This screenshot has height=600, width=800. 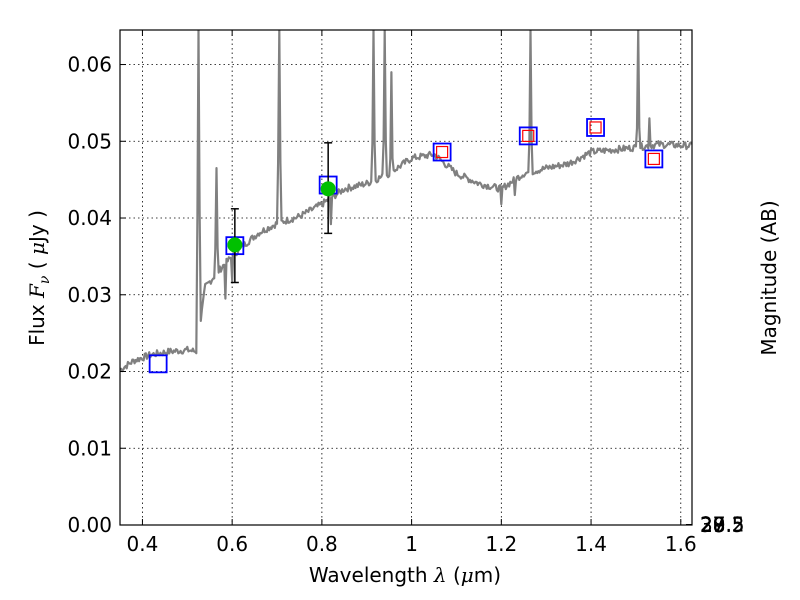 I want to click on y-tick-label: 0.01, so click(x=89, y=448).